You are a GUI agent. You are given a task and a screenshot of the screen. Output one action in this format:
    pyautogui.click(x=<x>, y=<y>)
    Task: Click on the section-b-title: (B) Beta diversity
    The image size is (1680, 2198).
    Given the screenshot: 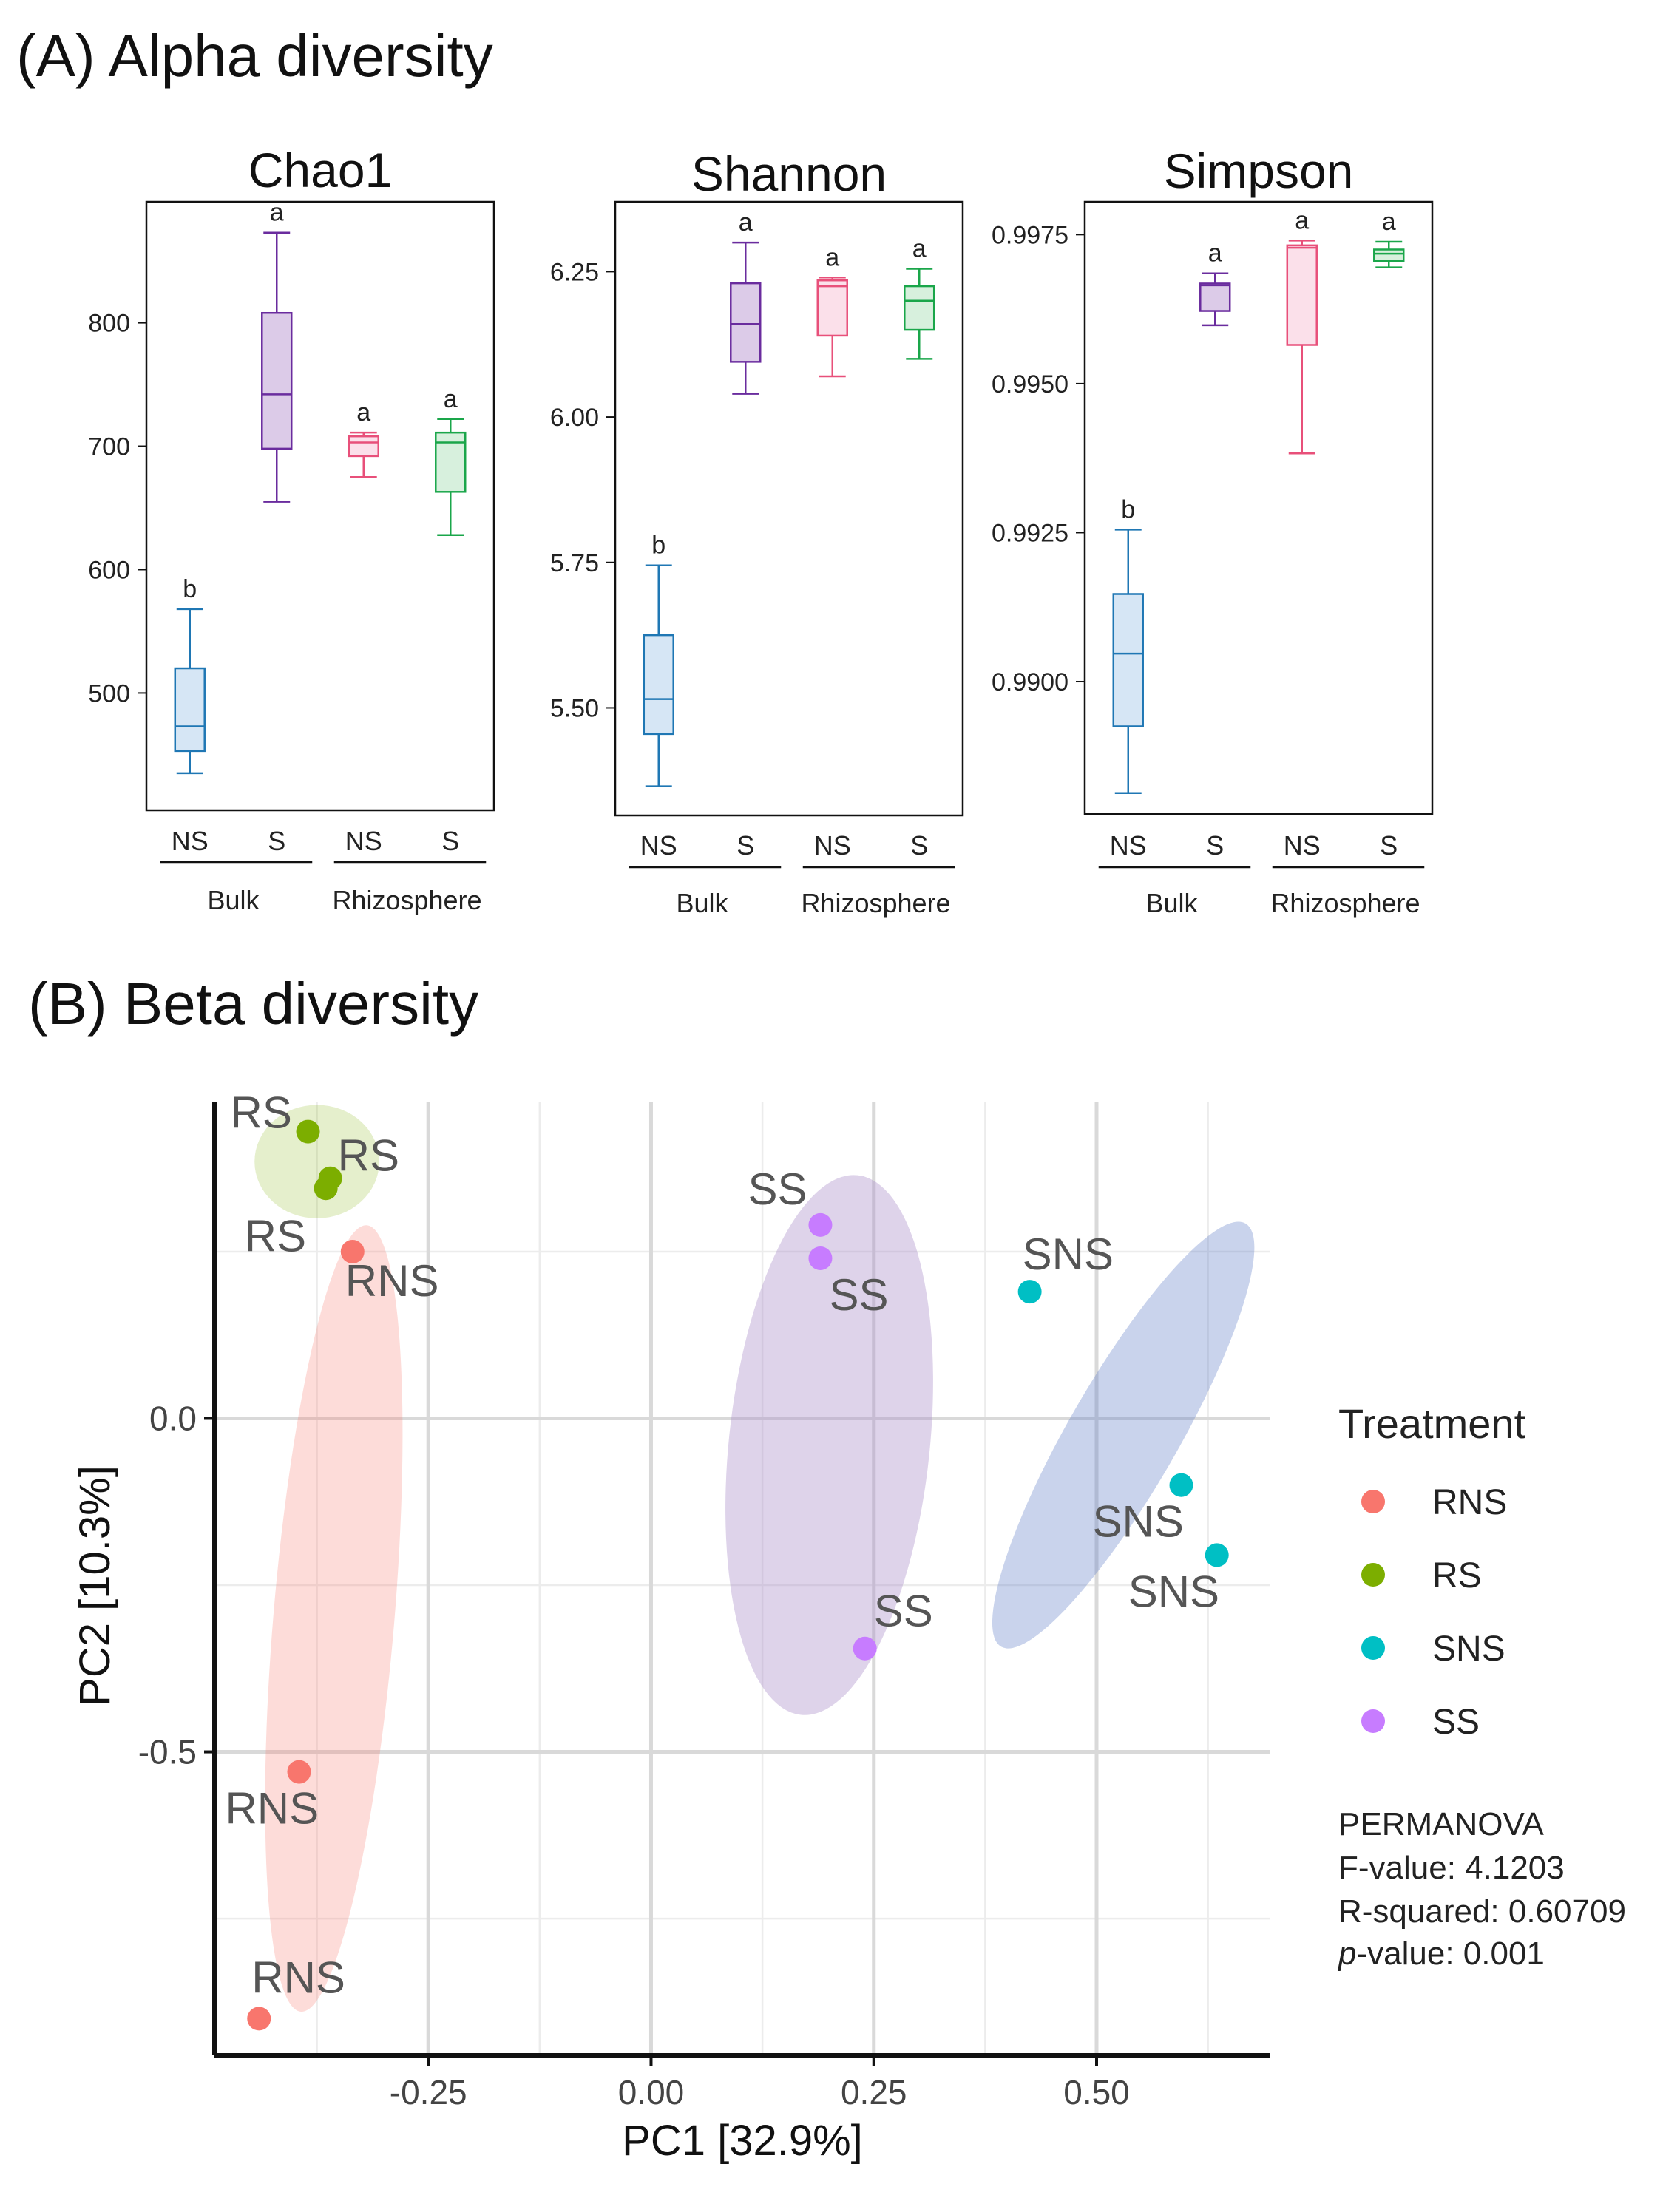 What is the action you would take?
    pyautogui.click(x=253, y=1004)
    